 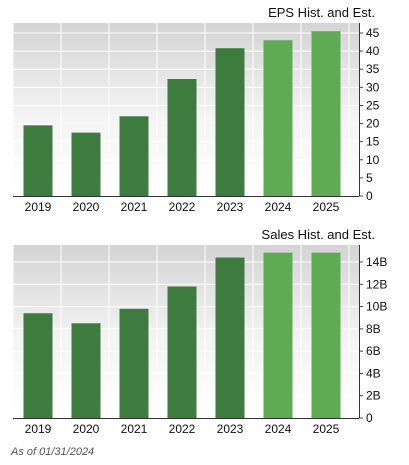 I want to click on sales-y-tick-label: 0, so click(x=369, y=418).